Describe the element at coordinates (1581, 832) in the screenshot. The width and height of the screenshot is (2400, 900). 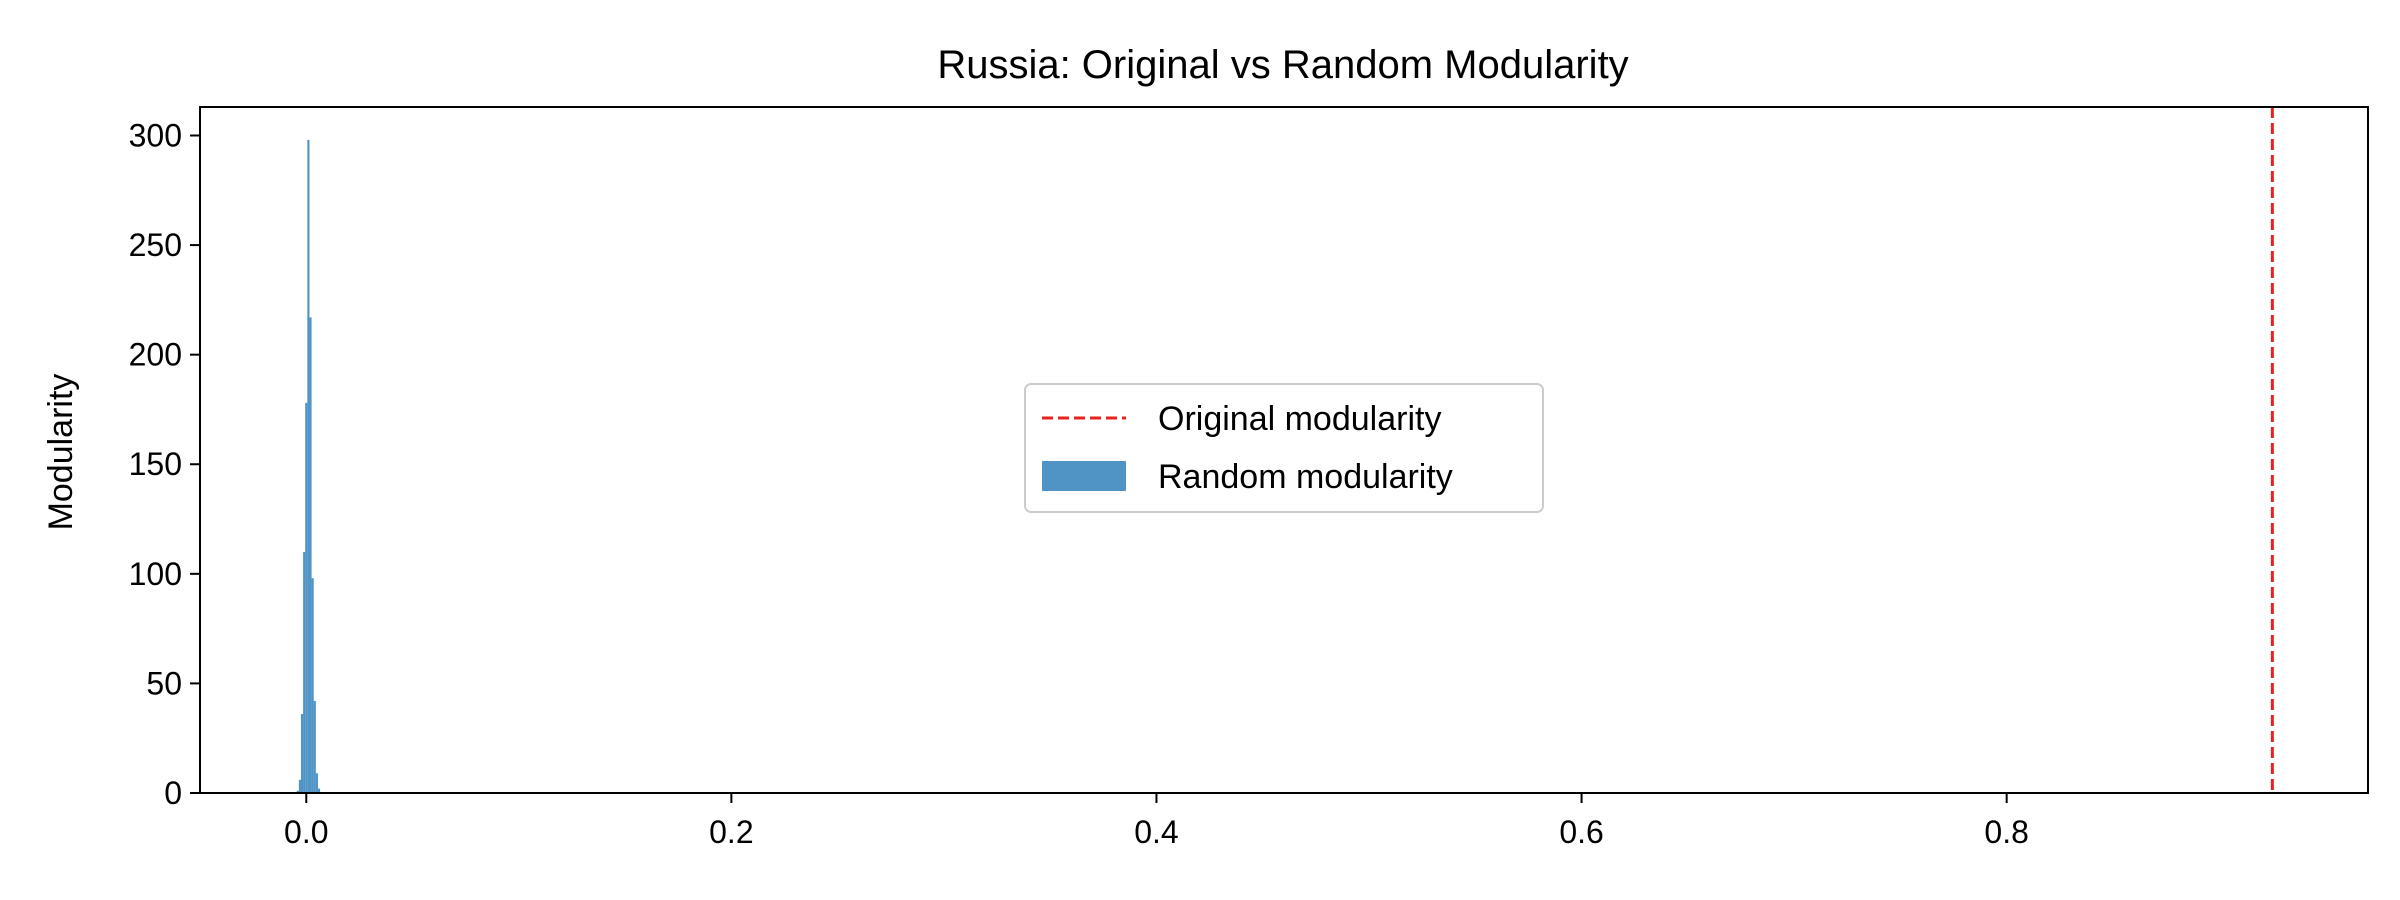
I see `x-tick-label: 0.6` at that location.